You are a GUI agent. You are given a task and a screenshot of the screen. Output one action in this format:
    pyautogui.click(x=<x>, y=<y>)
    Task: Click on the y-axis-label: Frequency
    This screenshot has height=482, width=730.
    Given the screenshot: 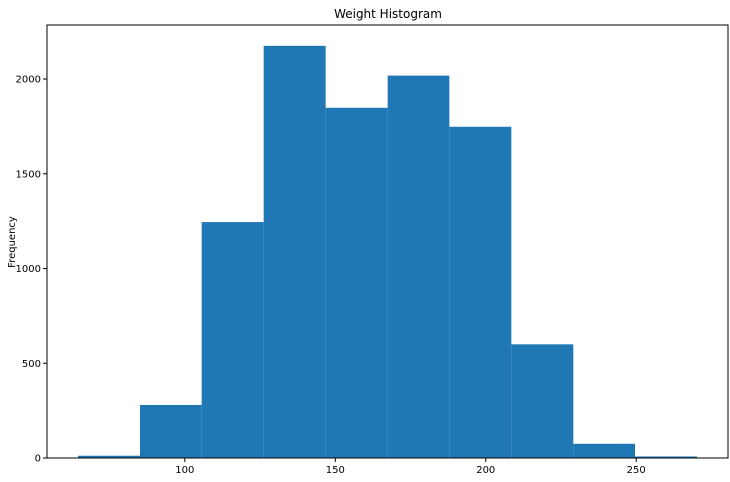 What is the action you would take?
    pyautogui.click(x=12, y=242)
    